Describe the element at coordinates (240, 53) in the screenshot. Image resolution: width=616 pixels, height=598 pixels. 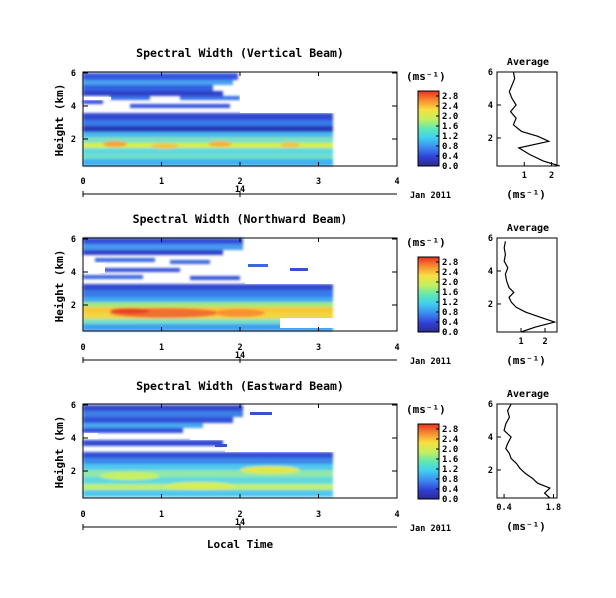
I see `panel-title: Spectral Width (Vertical Beam)` at that location.